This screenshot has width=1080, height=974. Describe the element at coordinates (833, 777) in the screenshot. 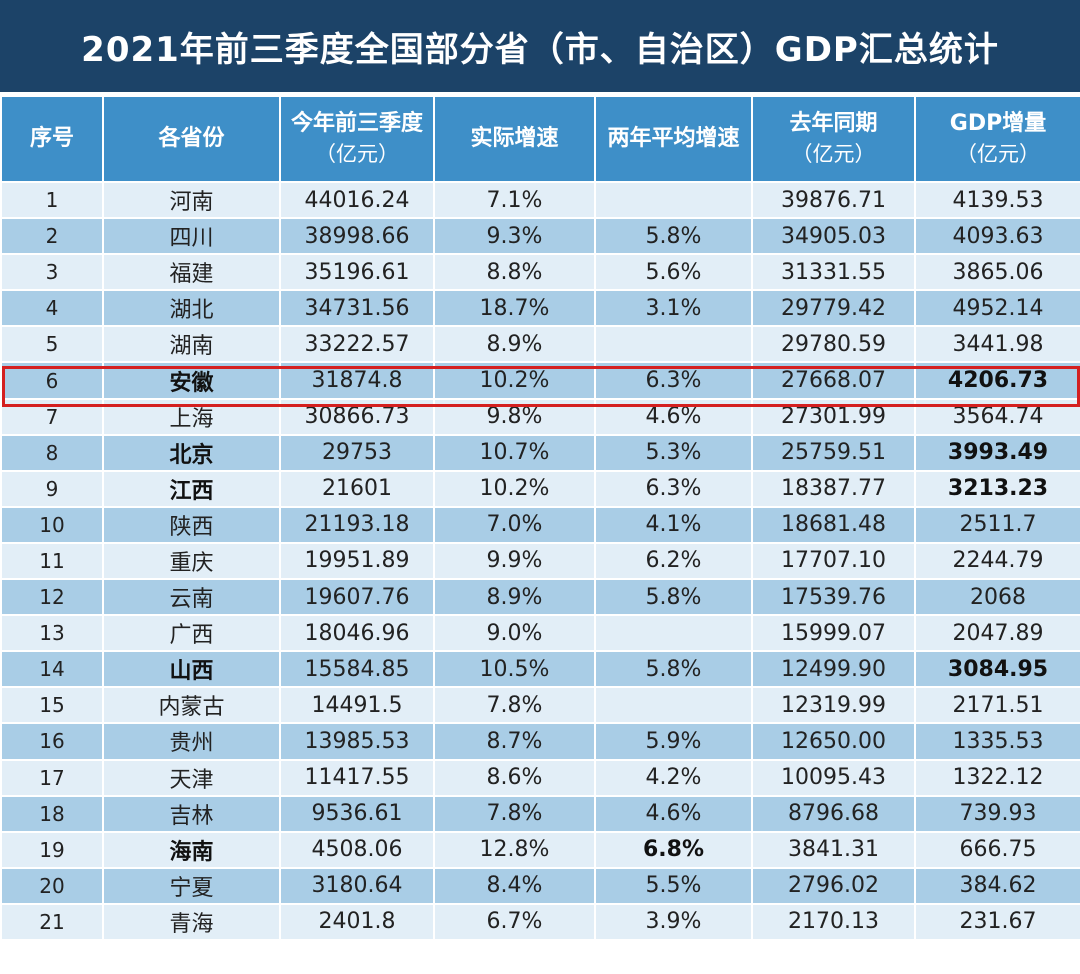

I see `last-year-value: 10095.43` at that location.